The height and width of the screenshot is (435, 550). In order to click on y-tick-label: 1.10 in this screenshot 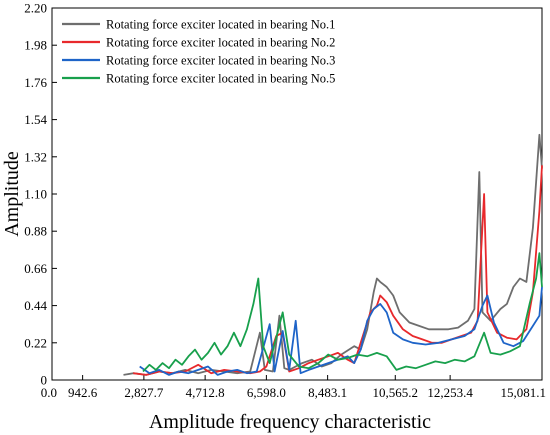, I will do `click(35, 194)`.